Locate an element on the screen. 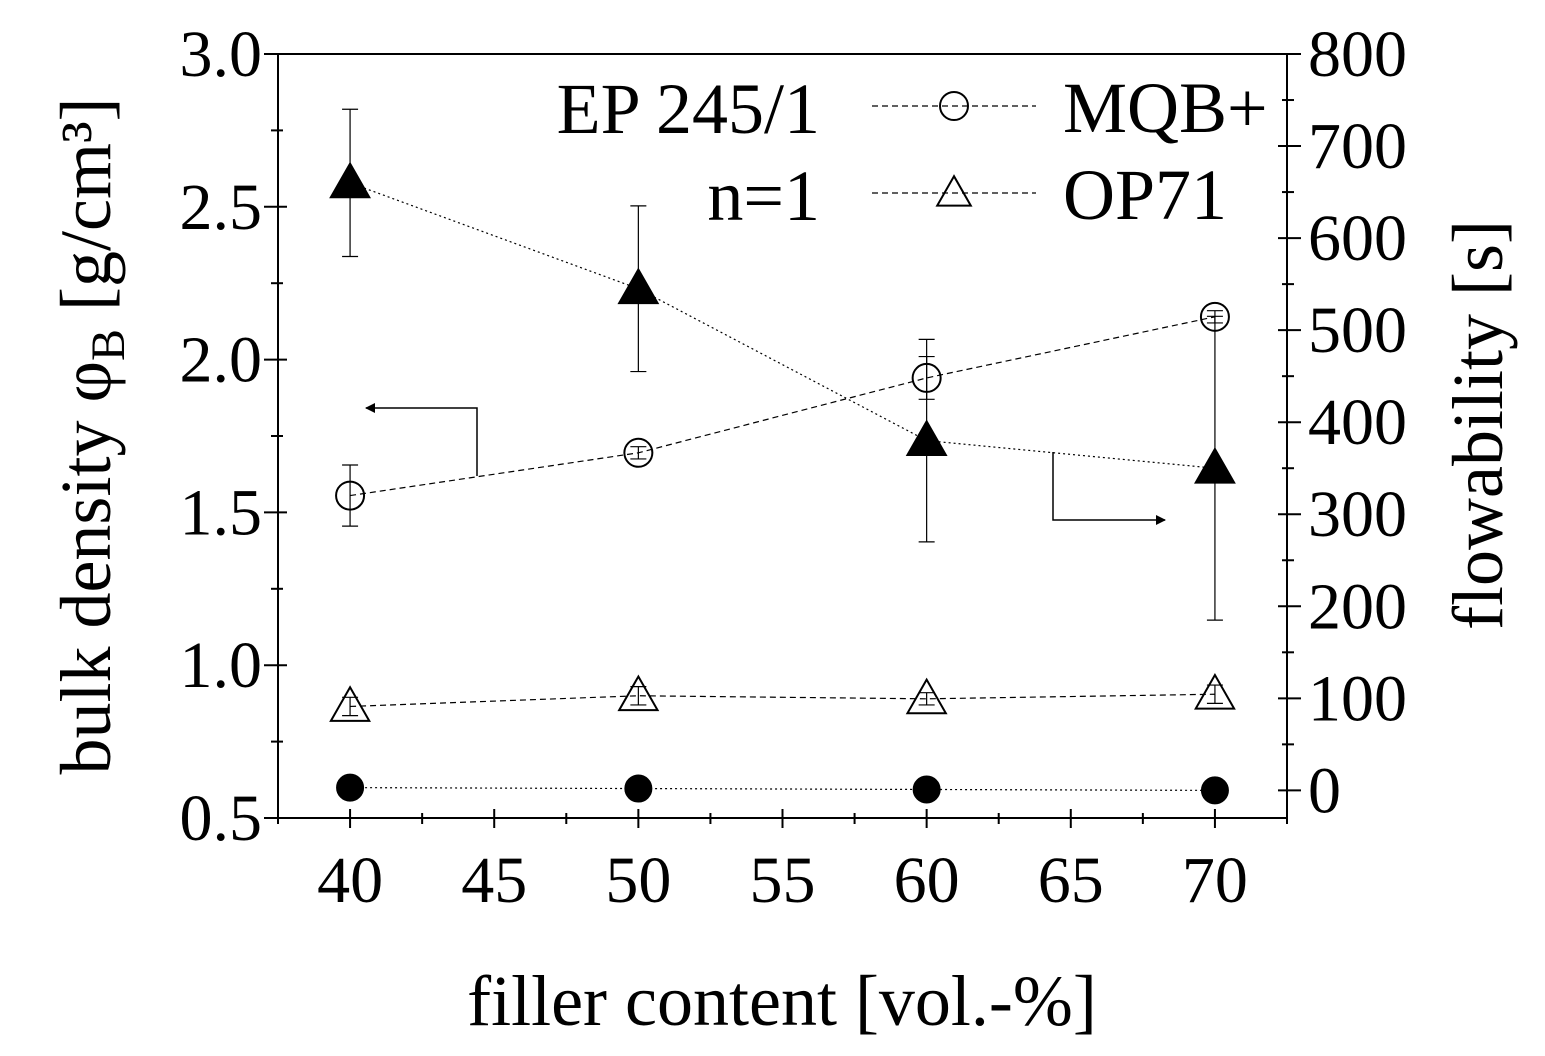 The width and height of the screenshot is (1545, 1056). y-right-tick-label: 200 is located at coordinates (1357, 606).